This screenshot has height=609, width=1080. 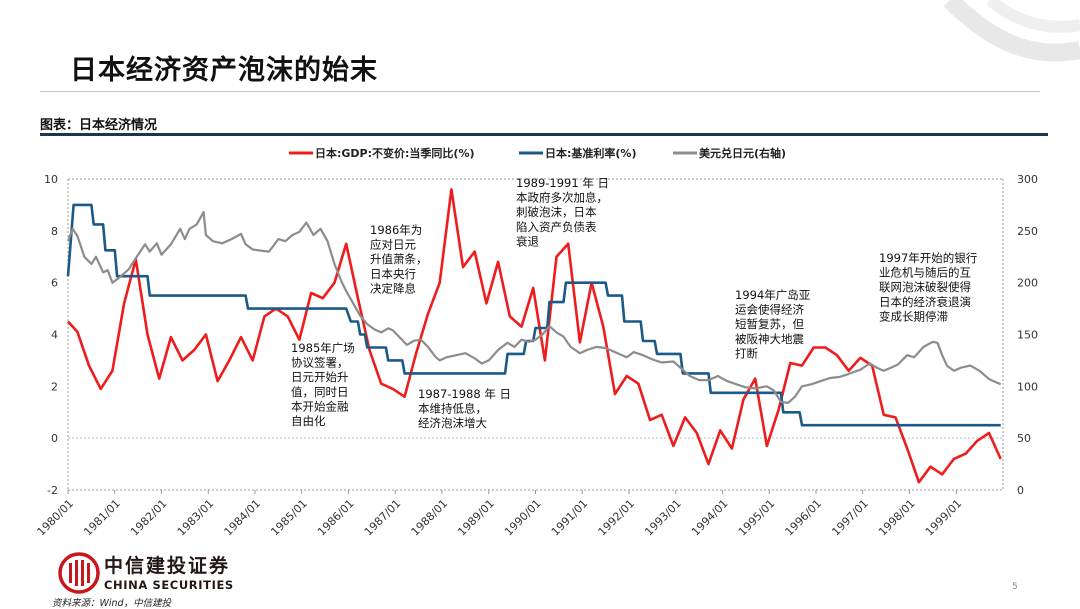 What do you see at coordinates (169, 585) in the screenshot?
I see `logo-name-en: CHINA SECURITIES` at bounding box center [169, 585].